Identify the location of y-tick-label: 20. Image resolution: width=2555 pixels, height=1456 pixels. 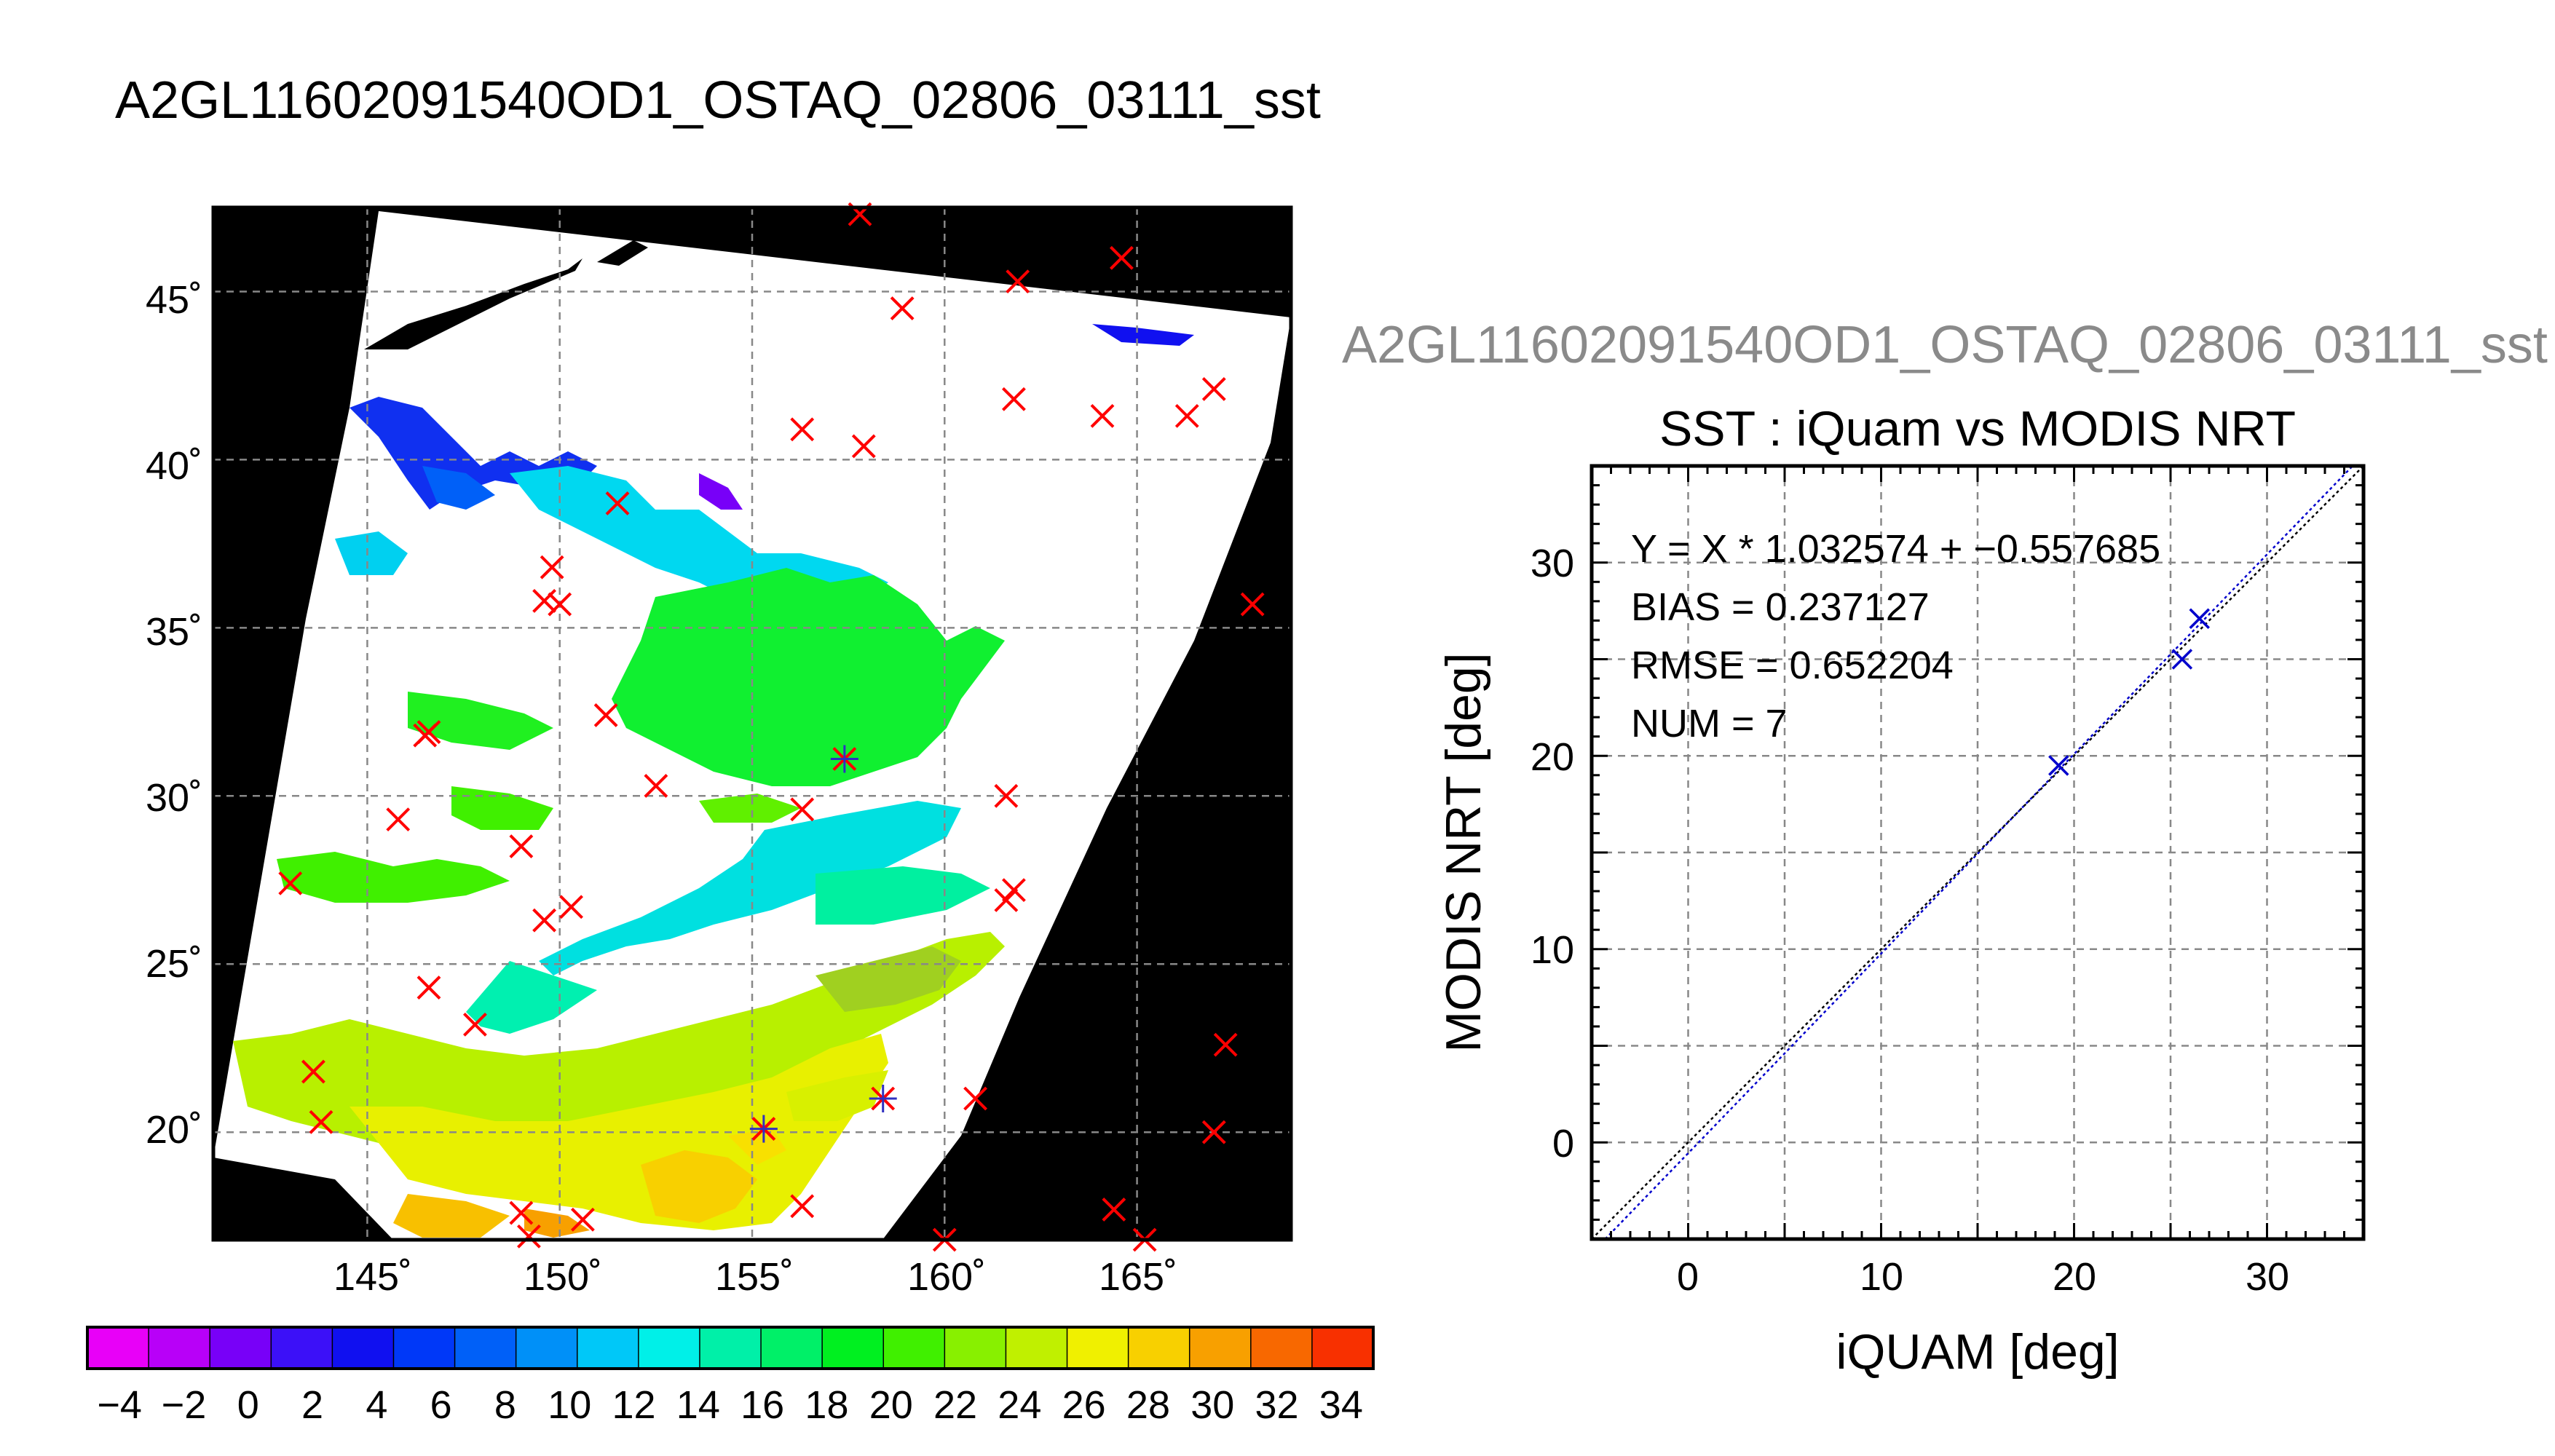
(1552, 757).